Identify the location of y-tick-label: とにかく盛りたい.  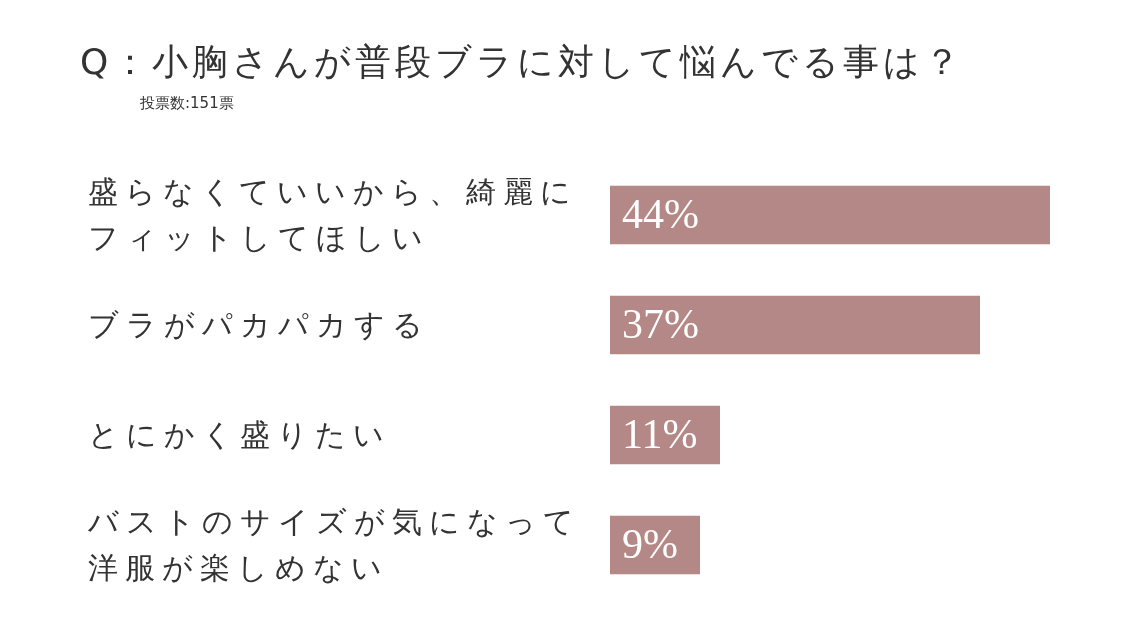
(240, 435).